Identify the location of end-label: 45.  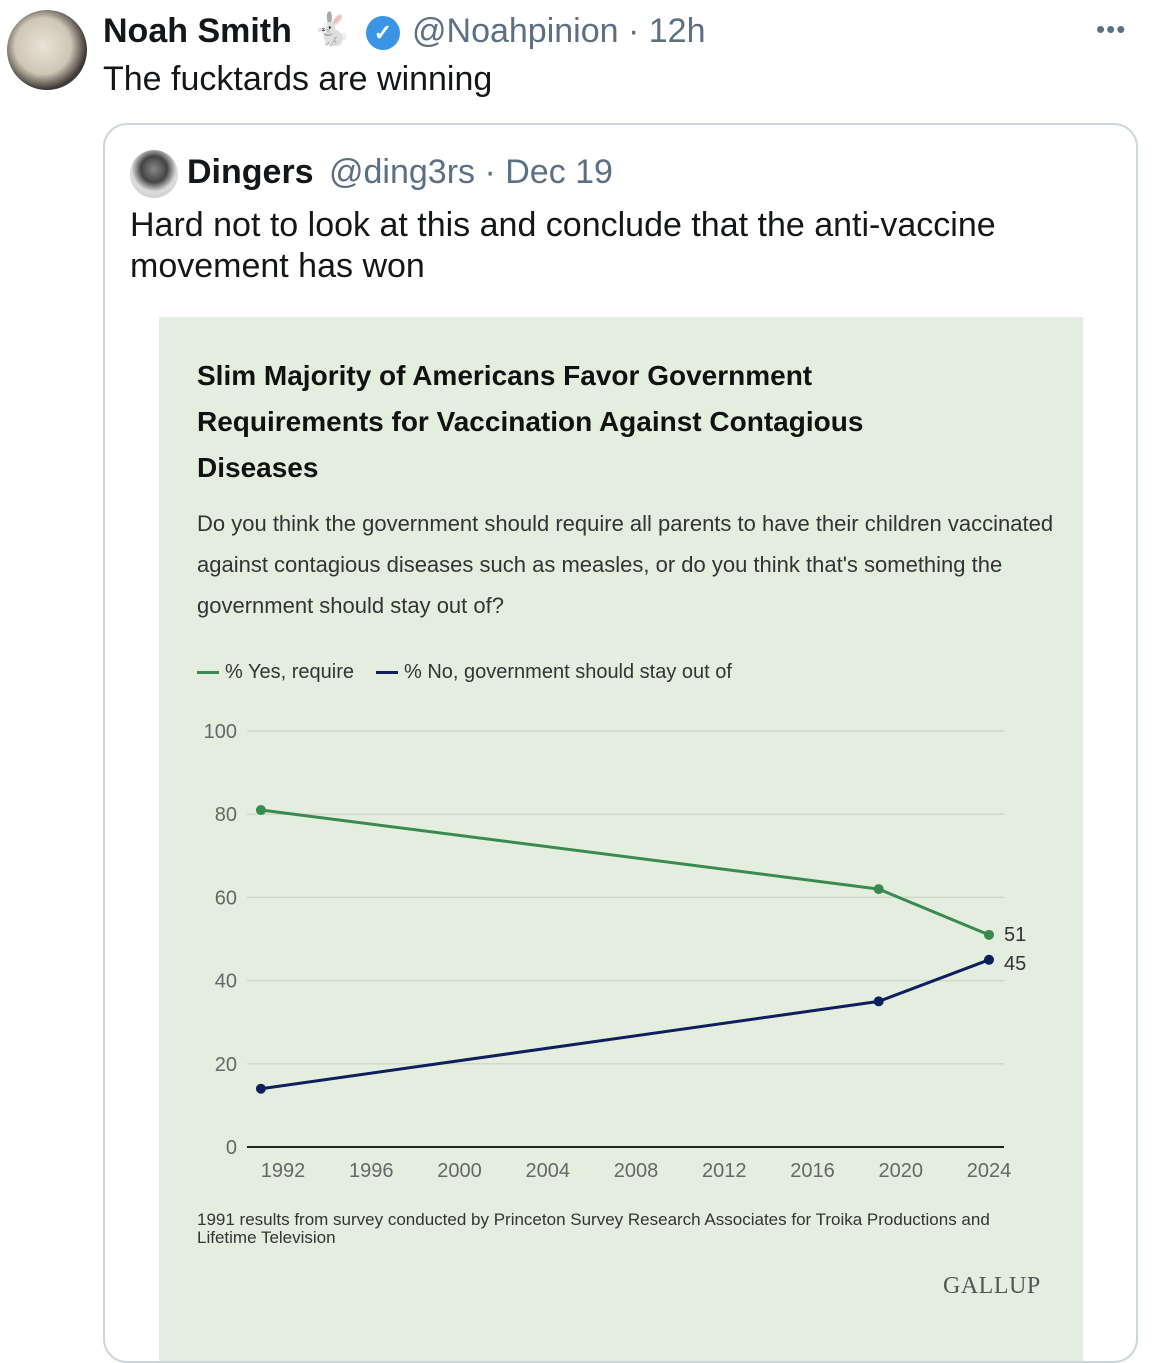
(1015, 964).